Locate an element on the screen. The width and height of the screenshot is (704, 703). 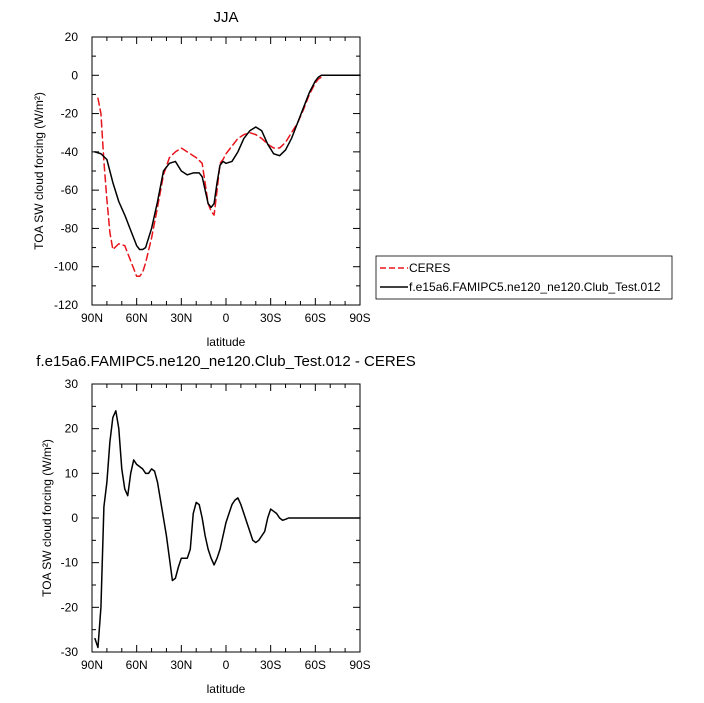
top-series-line-ceres is located at coordinates (229, 176).